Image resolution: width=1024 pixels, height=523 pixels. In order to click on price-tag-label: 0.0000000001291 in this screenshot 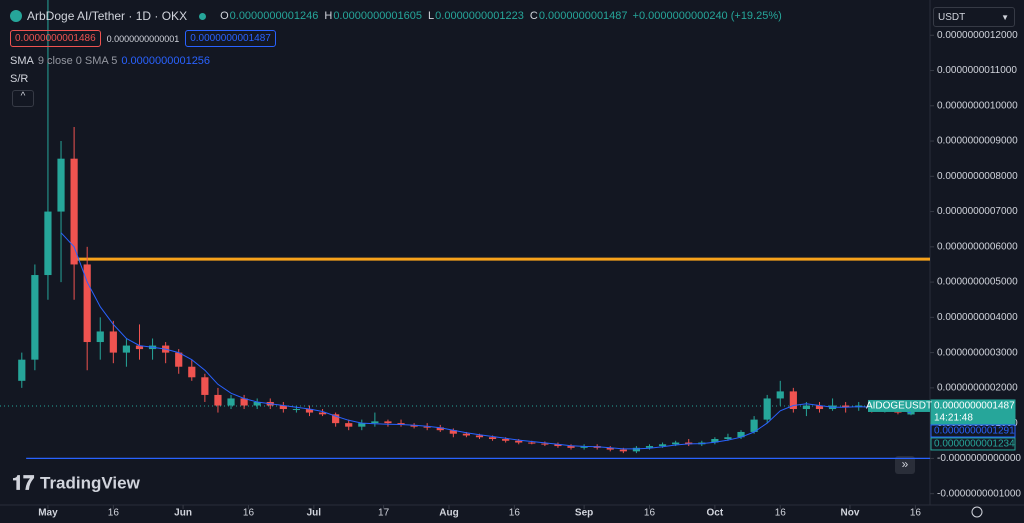, I will do `click(974, 431)`.